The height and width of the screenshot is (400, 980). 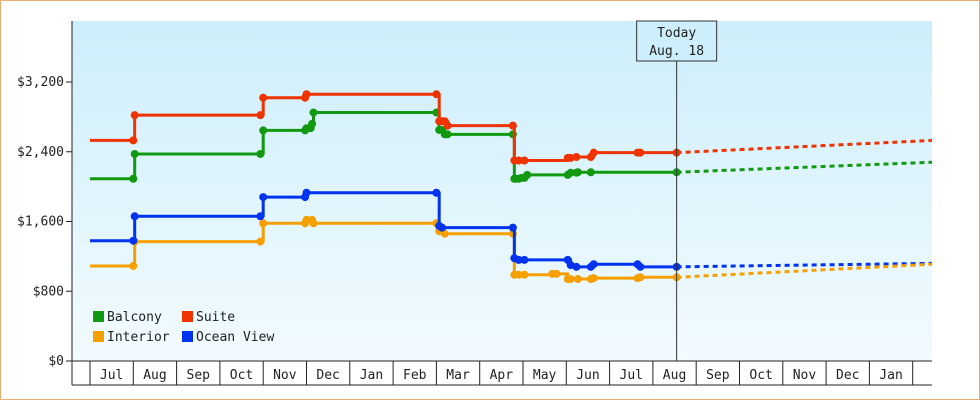 What do you see at coordinates (676, 33) in the screenshot?
I see `today-label: Today` at bounding box center [676, 33].